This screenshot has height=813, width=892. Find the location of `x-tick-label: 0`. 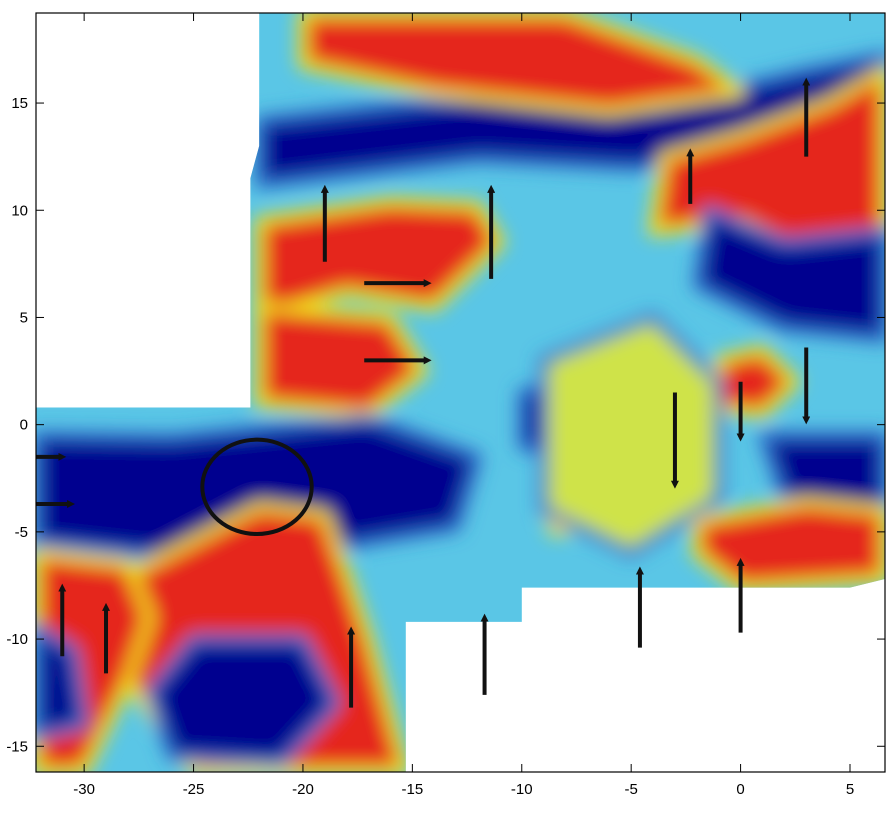

x-tick-label: 0 is located at coordinates (740, 789).